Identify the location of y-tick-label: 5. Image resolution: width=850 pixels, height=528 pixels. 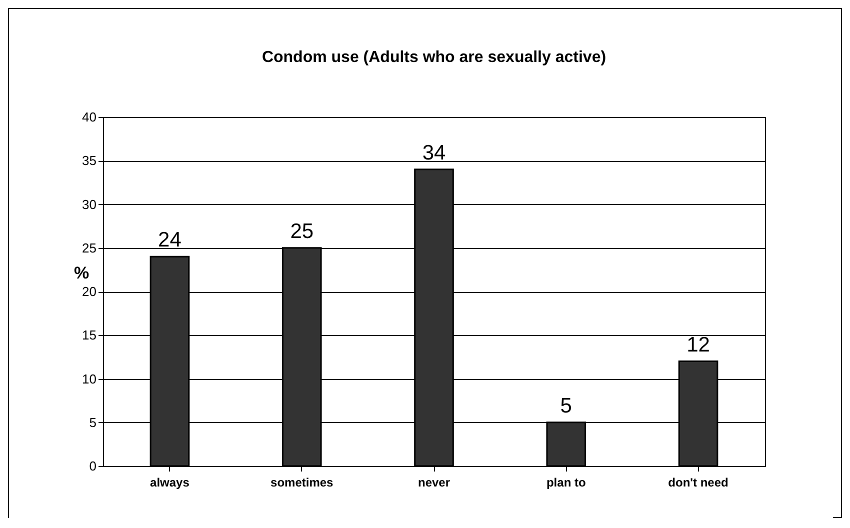
(92, 422).